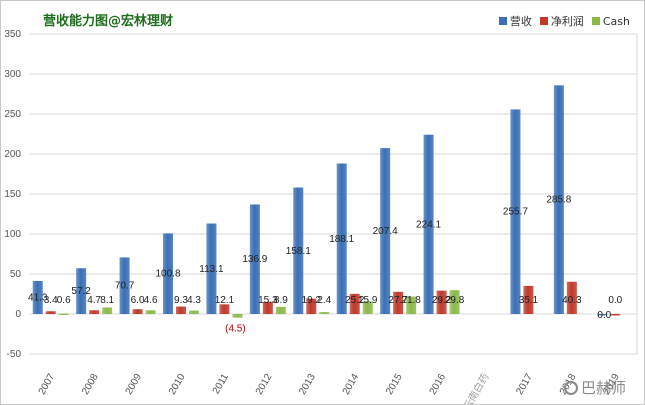  Describe the element at coordinates (520, 21) in the screenshot. I see `legend-label-revenue: 营收` at that location.